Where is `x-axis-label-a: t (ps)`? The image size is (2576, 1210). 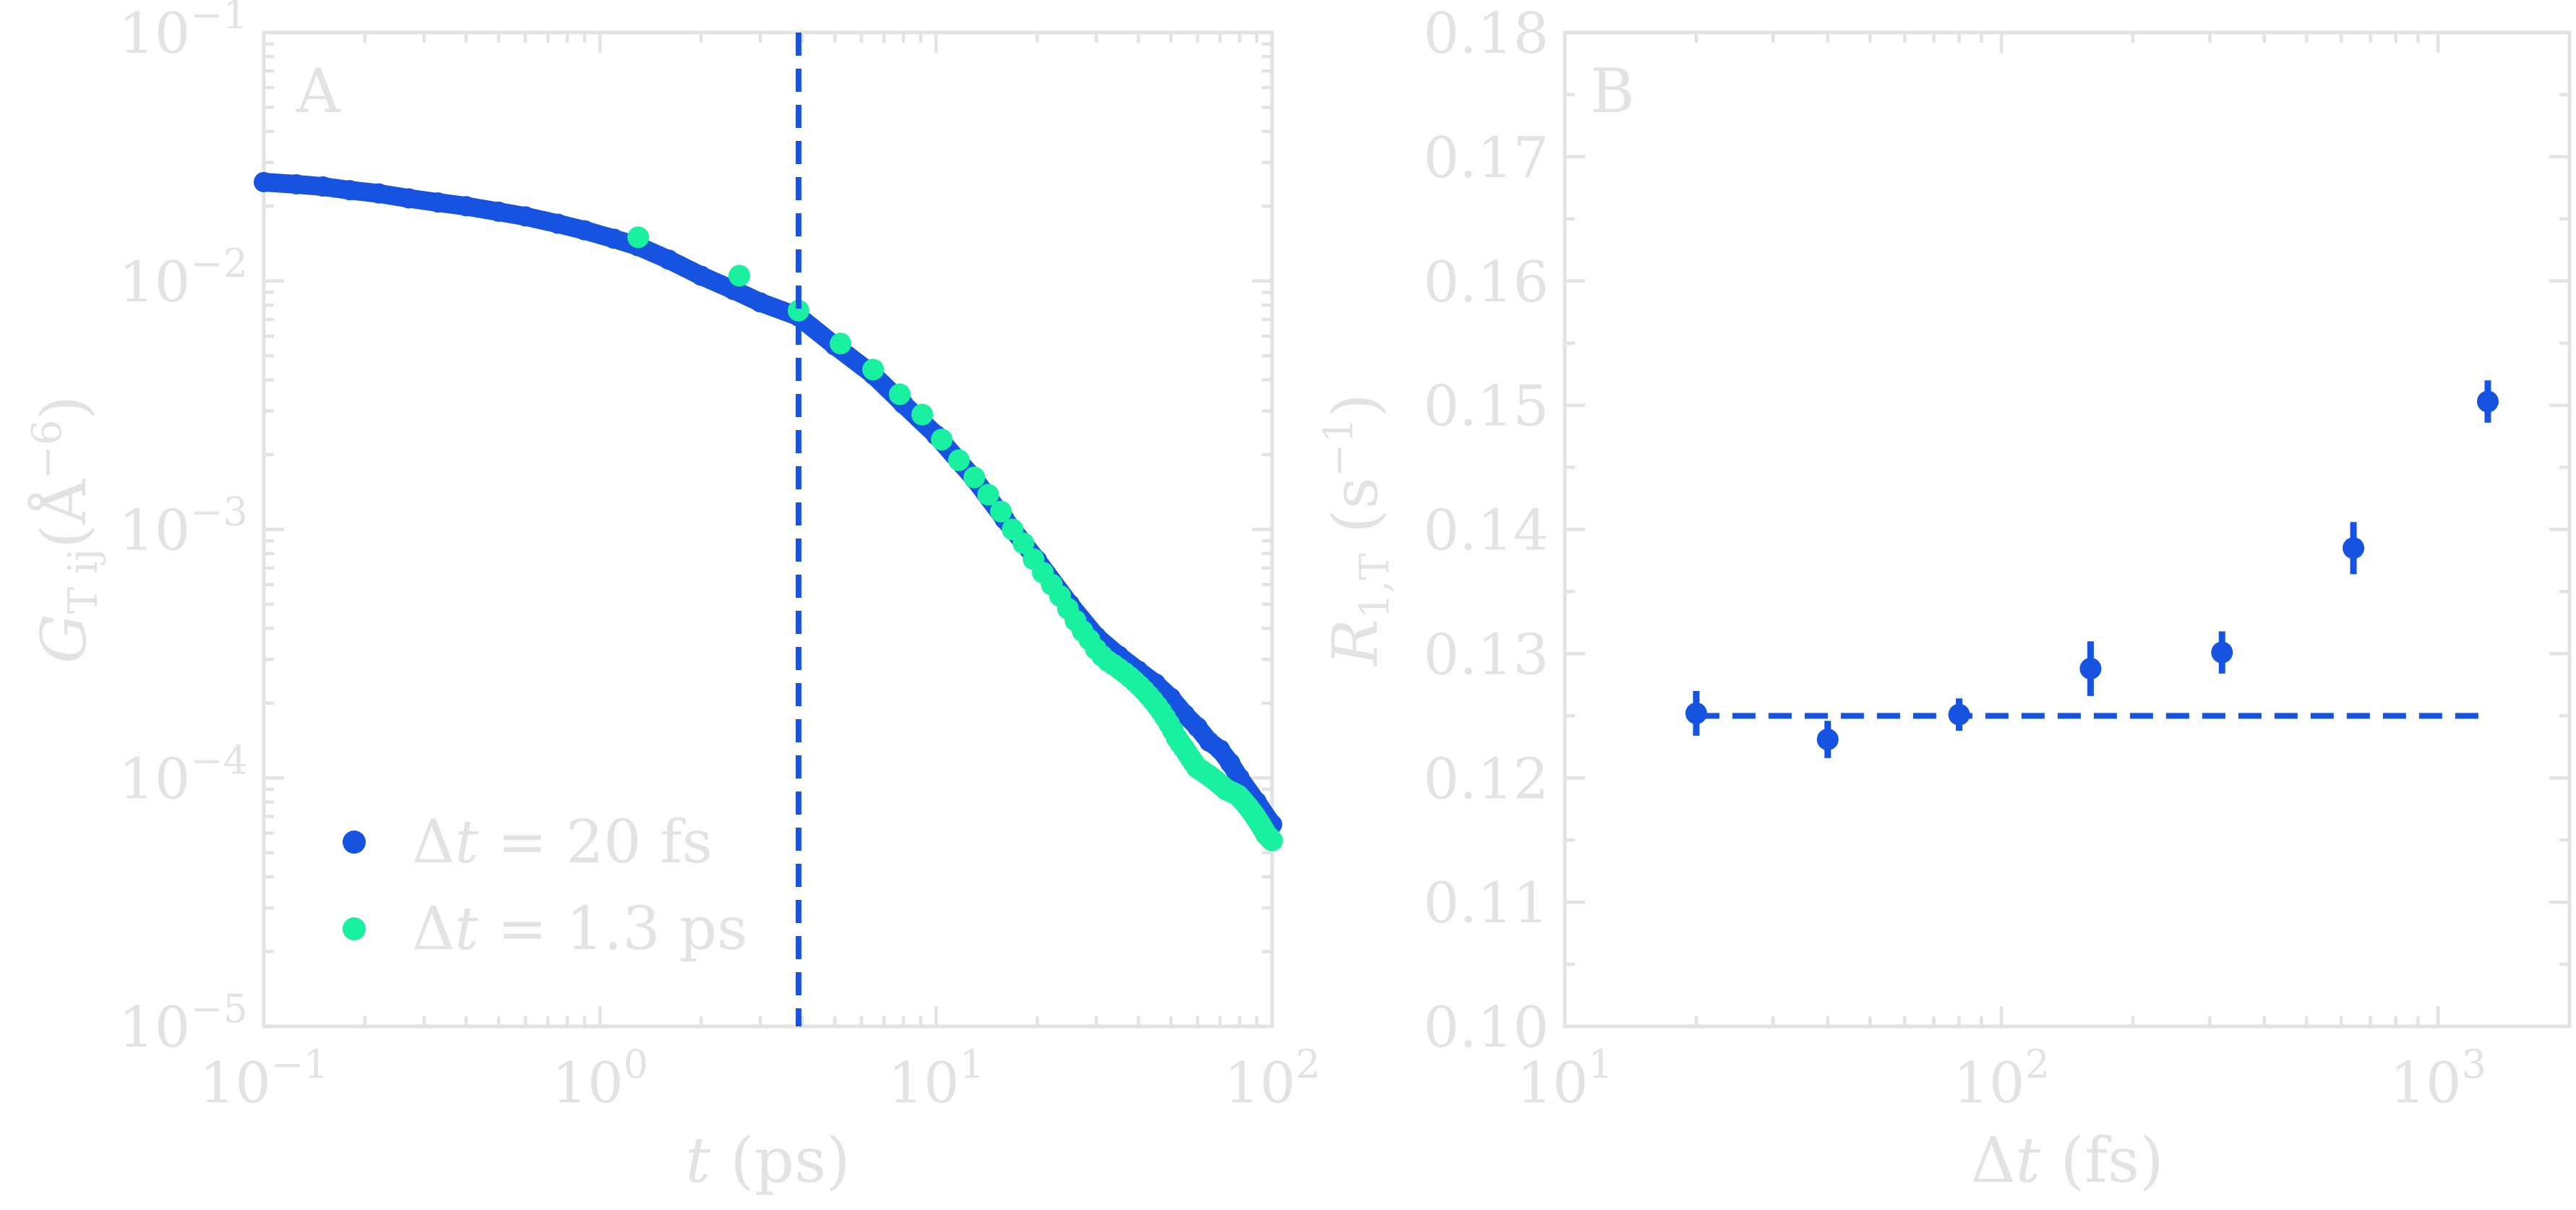 x-axis-label-a: t (ps) is located at coordinates (767, 1161).